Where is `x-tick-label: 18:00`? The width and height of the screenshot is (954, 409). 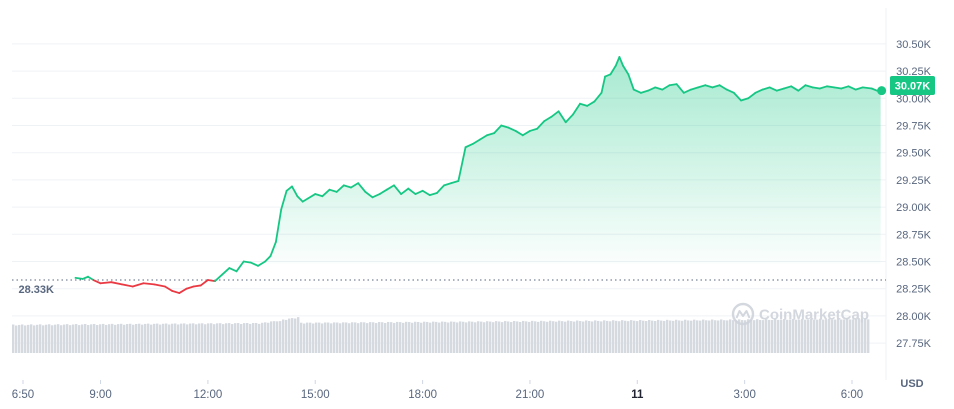
x-tick-label: 18:00 is located at coordinates (422, 395).